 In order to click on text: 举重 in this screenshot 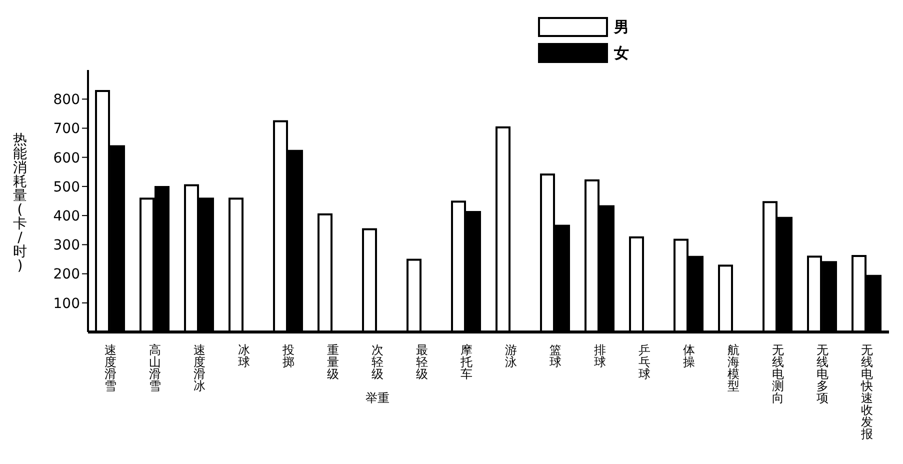, I will do `click(377, 398)`.